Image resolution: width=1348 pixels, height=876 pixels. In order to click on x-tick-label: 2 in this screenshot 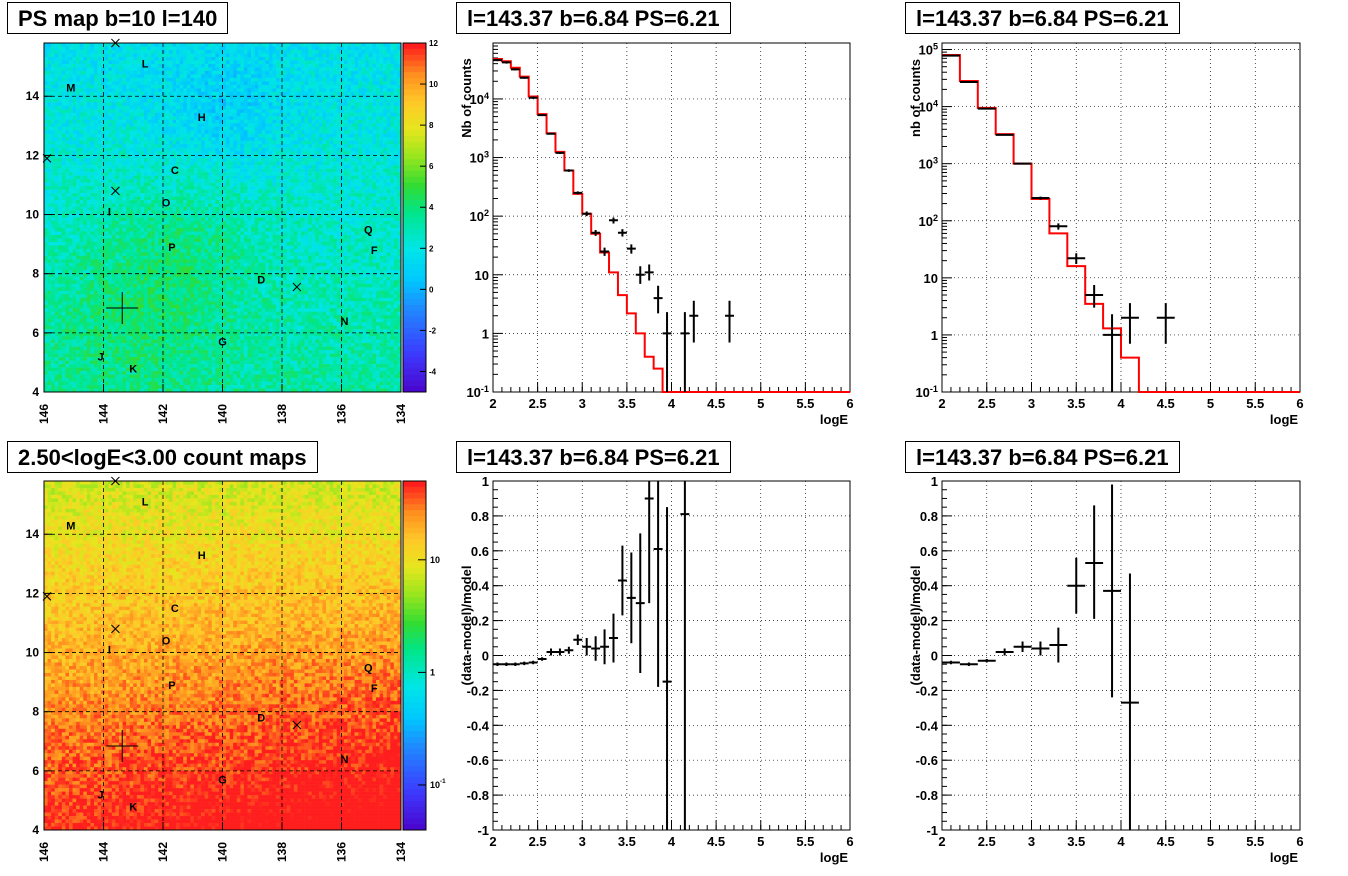, I will do `click(492, 403)`.